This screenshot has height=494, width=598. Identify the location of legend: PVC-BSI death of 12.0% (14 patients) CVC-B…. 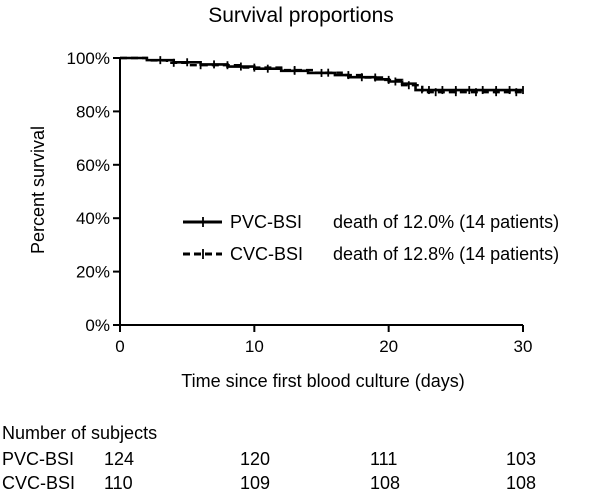
(371, 238).